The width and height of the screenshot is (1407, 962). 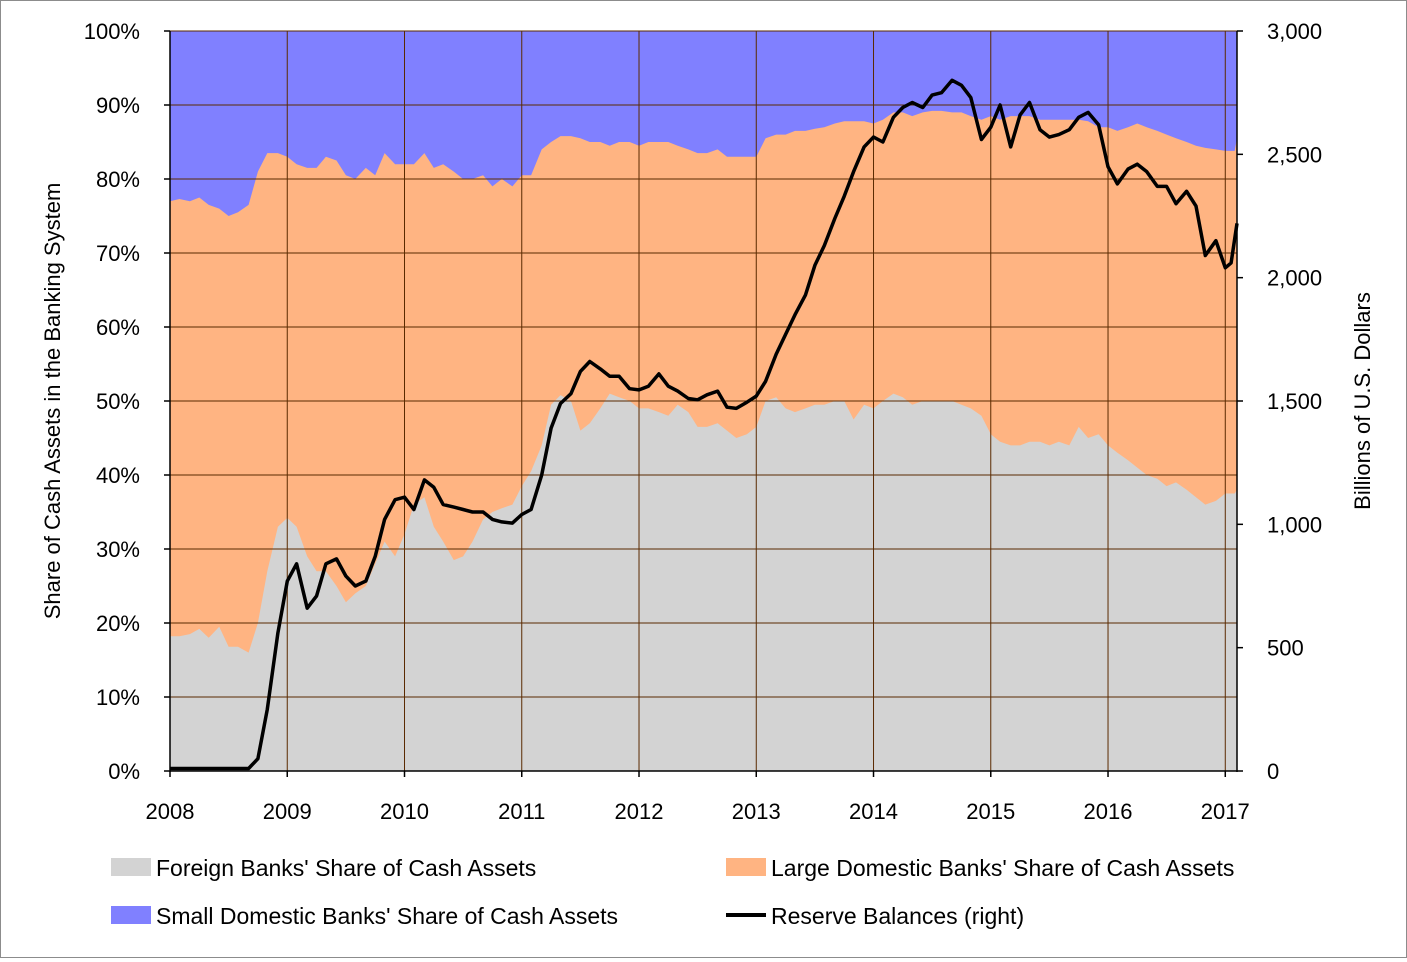 What do you see at coordinates (118, 623) in the screenshot?
I see `y-left-tick-label: 20%` at bounding box center [118, 623].